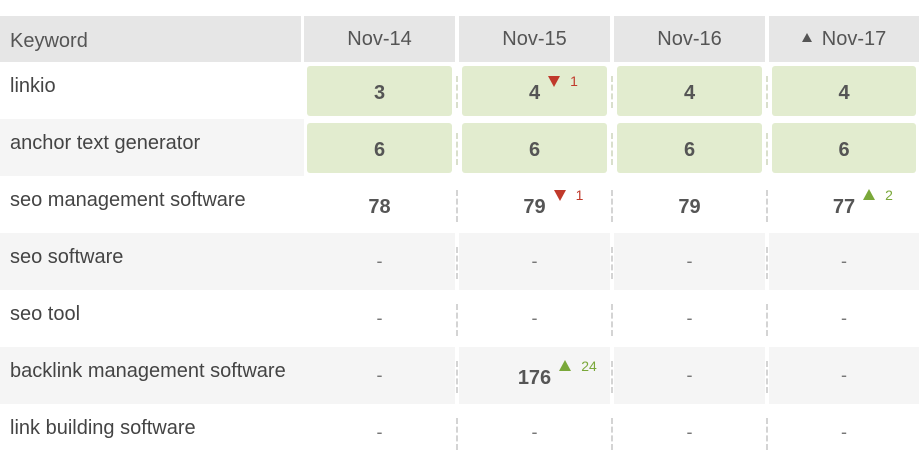 The height and width of the screenshot is (469, 919). What do you see at coordinates (45, 314) in the screenshot?
I see `keyword-cell: seo tool` at bounding box center [45, 314].